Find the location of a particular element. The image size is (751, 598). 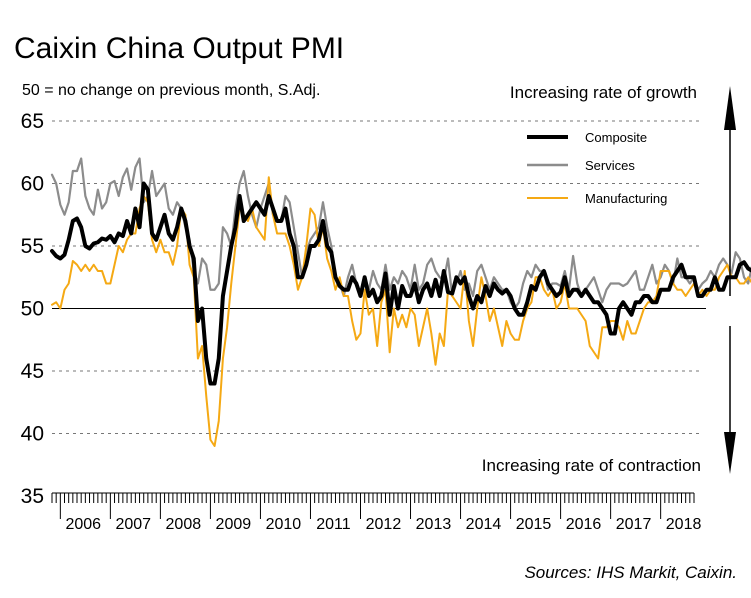

x-tick-label: 2016 is located at coordinates (584, 524).